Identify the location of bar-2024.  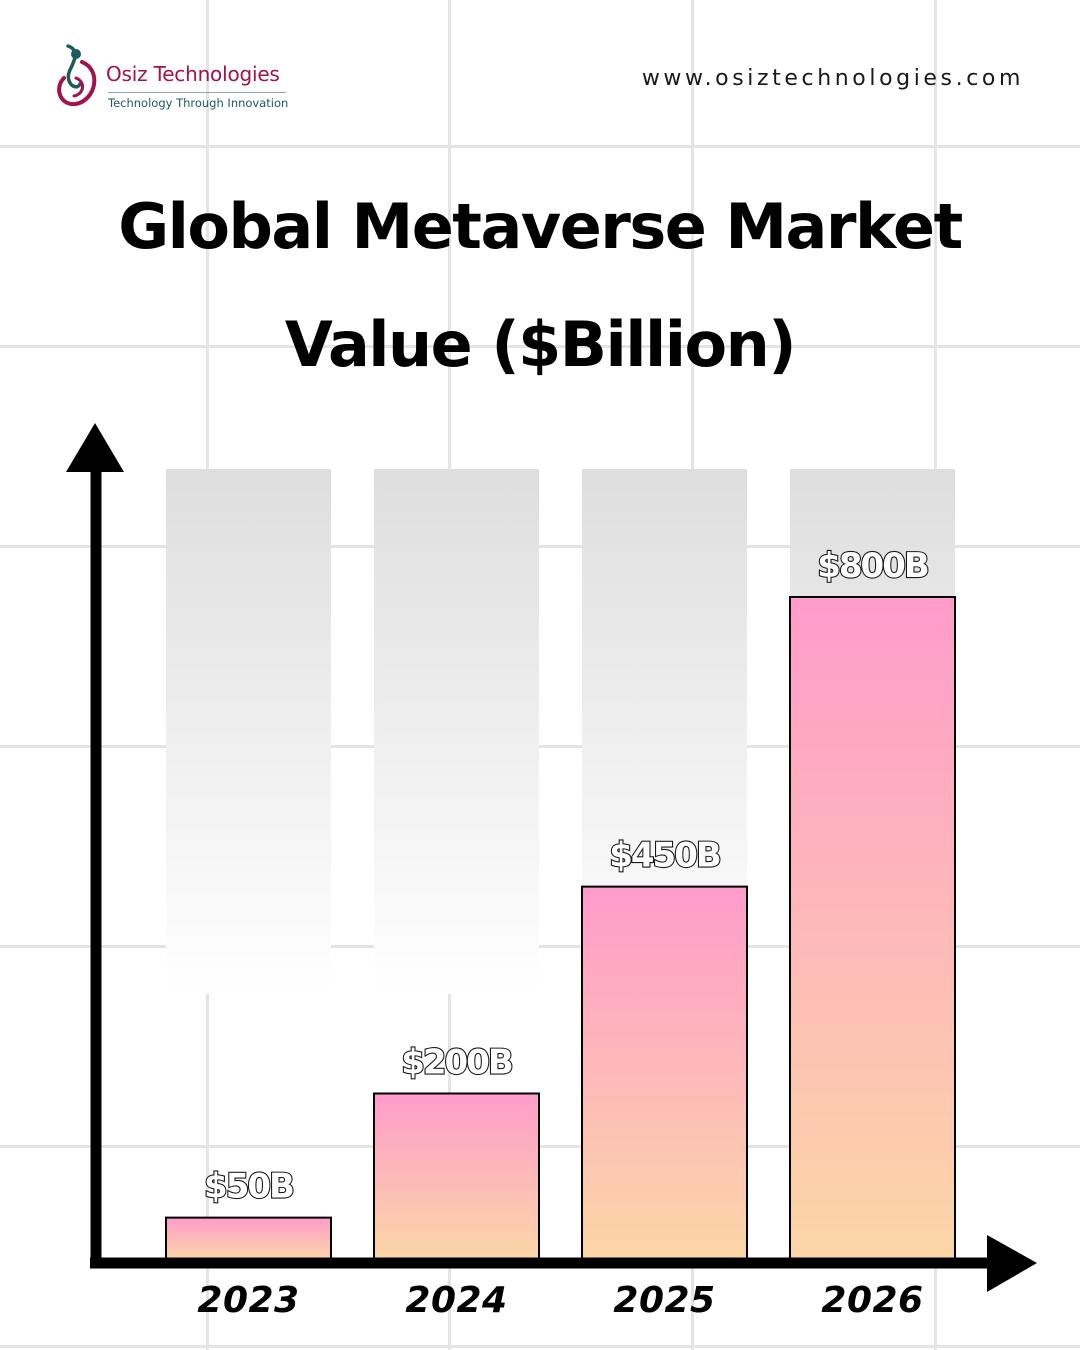
(456, 1176).